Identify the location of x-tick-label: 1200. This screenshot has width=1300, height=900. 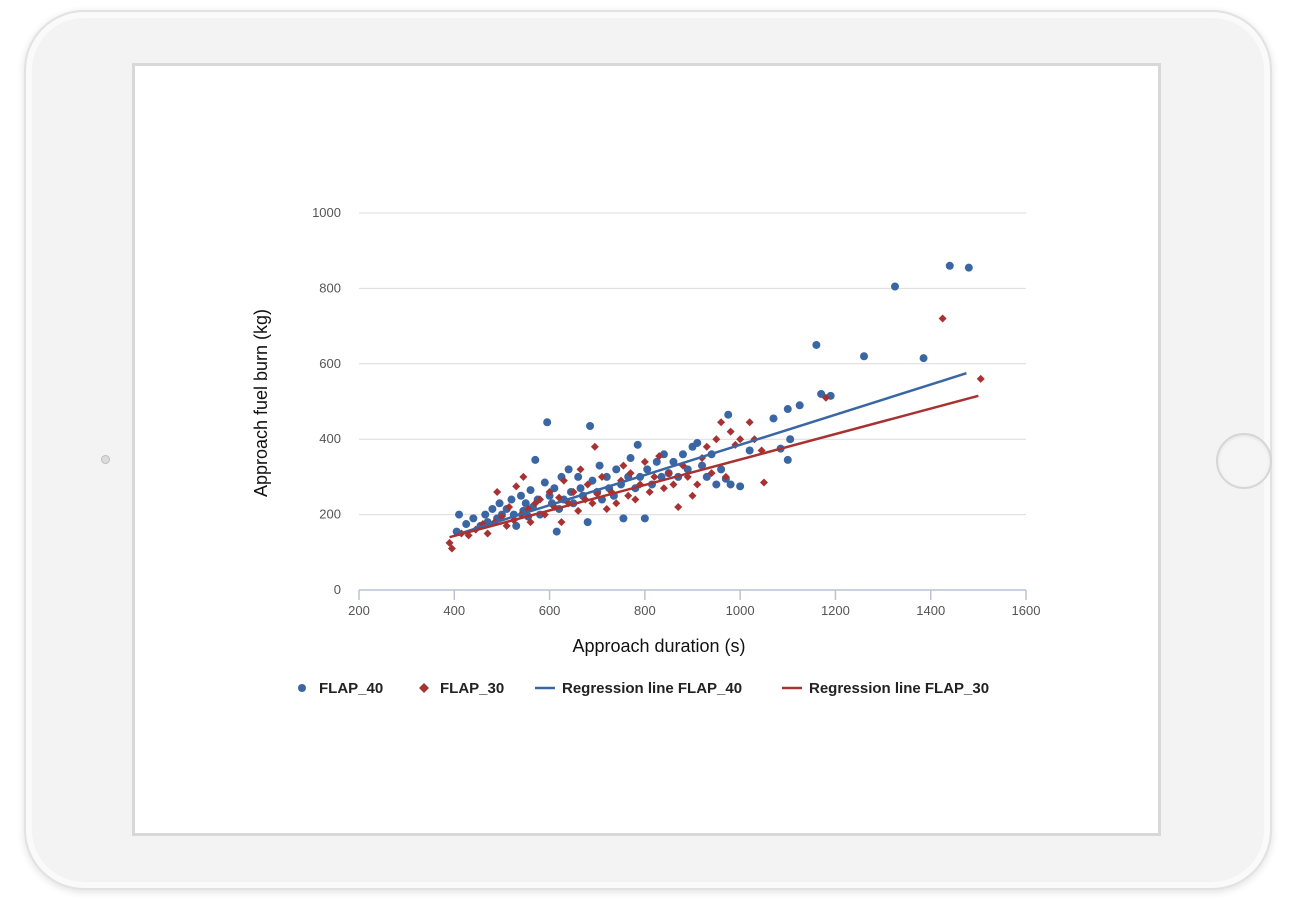
(835, 610).